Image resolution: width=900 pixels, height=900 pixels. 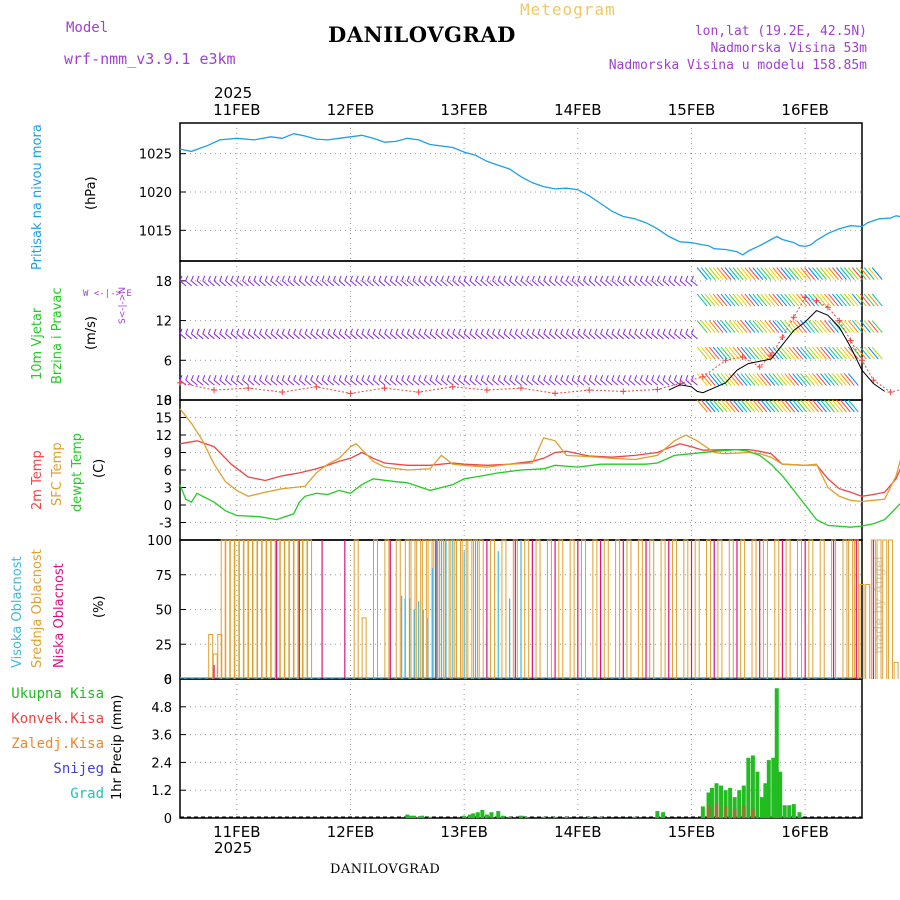 I want to click on x-tick-label-bottom: 15FEB, so click(x=691, y=832).